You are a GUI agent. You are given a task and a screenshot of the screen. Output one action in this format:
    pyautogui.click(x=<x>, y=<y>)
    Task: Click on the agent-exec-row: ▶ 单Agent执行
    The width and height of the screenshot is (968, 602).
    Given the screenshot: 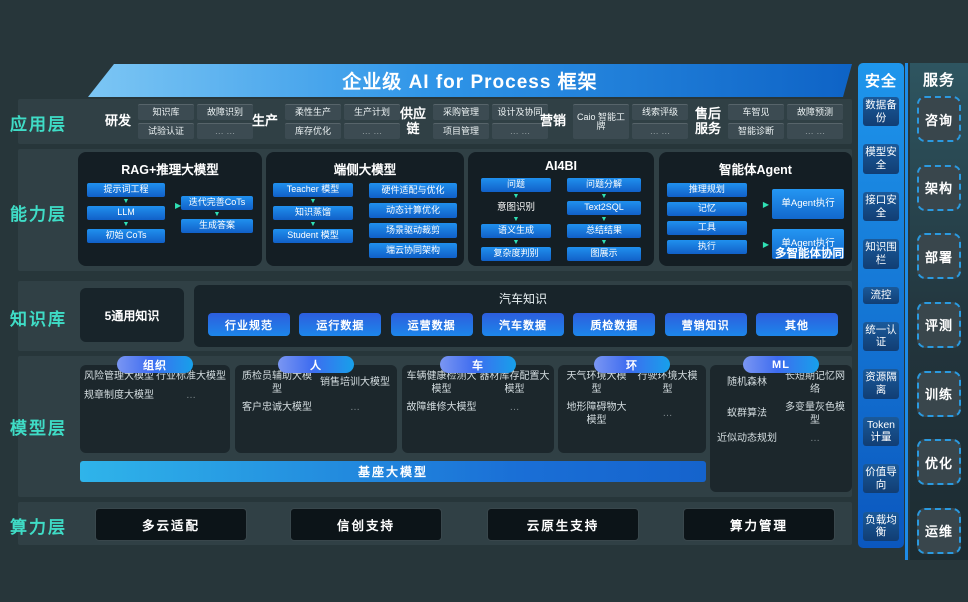 What is the action you would take?
    pyautogui.click(x=804, y=204)
    